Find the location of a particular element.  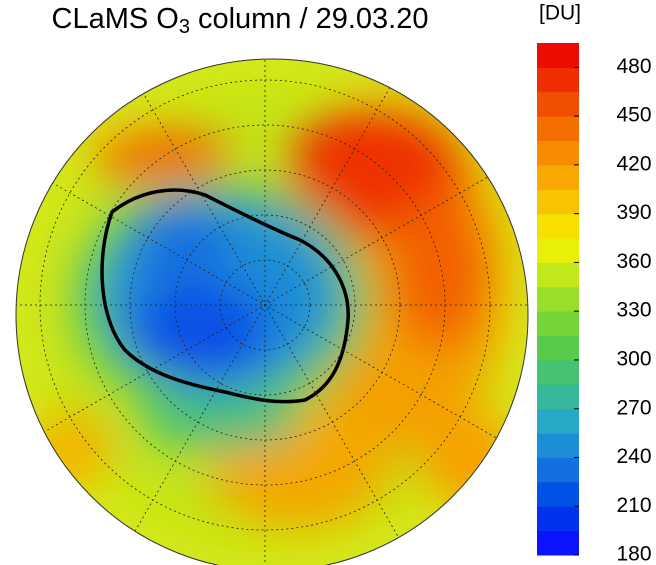

tick-label: 180 is located at coordinates (633, 554).